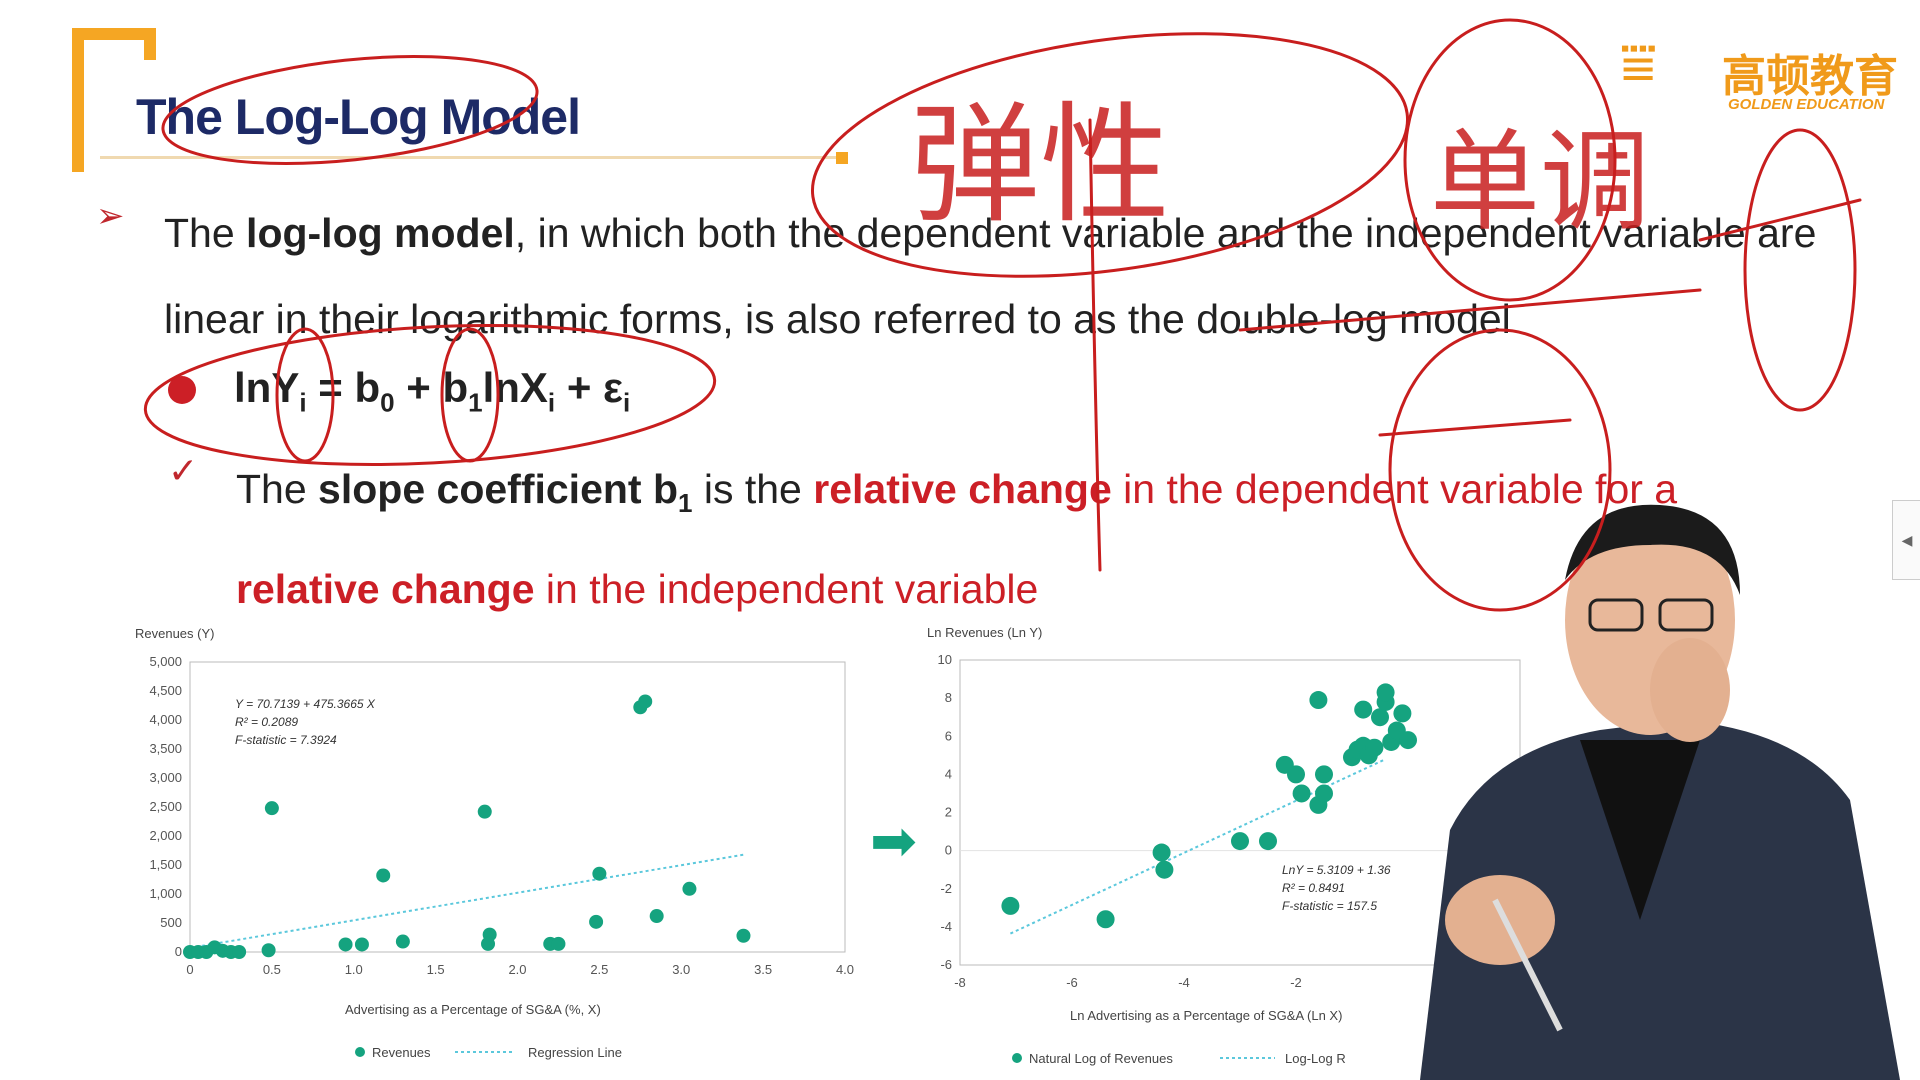 The image size is (1920, 1080). I want to click on chart-right-eq-2: R² = 0.8491, so click(1313, 888).